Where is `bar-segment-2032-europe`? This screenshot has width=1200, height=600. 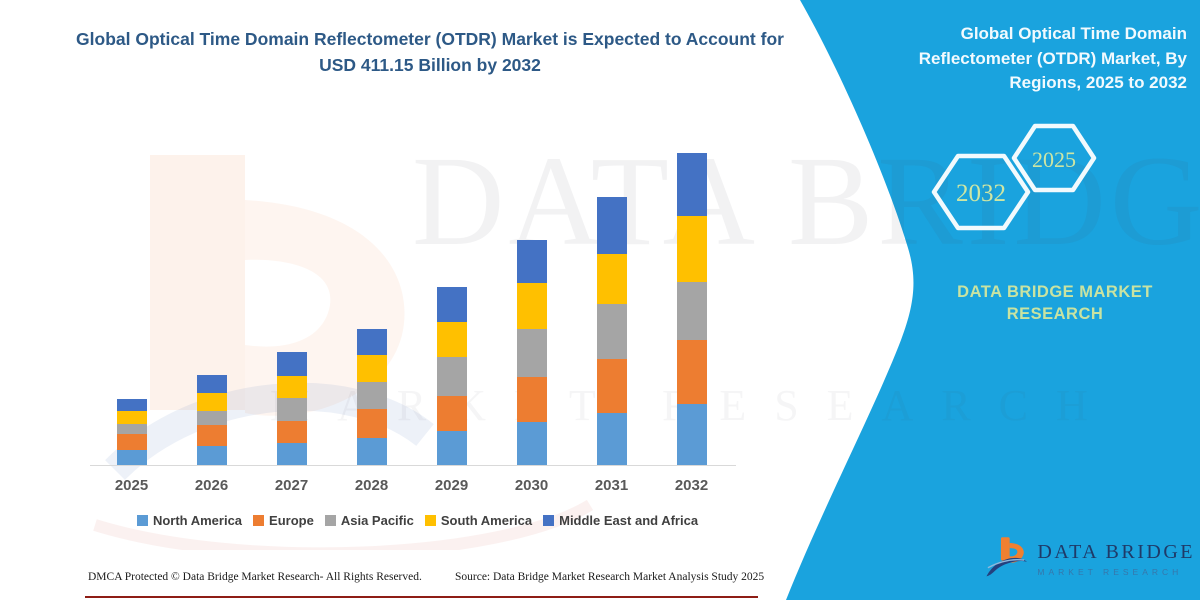 bar-segment-2032-europe is located at coordinates (691, 372).